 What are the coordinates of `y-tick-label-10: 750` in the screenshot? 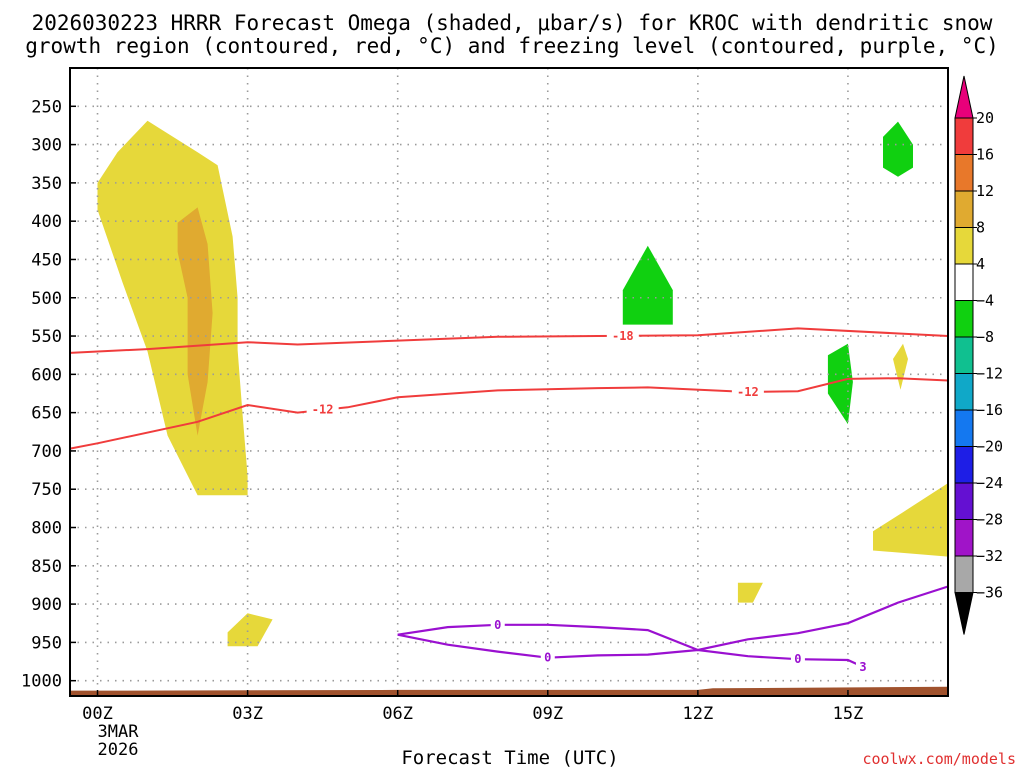 It's located at (46, 490).